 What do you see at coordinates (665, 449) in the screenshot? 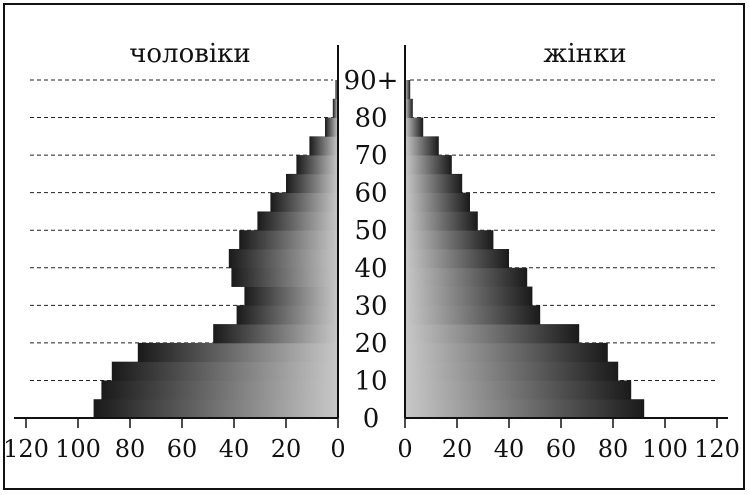
I see `x-tick-label-right: 100` at bounding box center [665, 449].